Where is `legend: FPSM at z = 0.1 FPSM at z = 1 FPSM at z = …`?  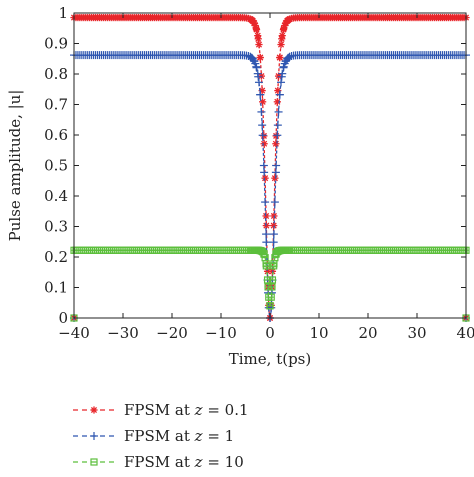 legend: FPSM at z = 0.1 FPSM at z = 1 FPSM at z = … is located at coordinates (161, 436).